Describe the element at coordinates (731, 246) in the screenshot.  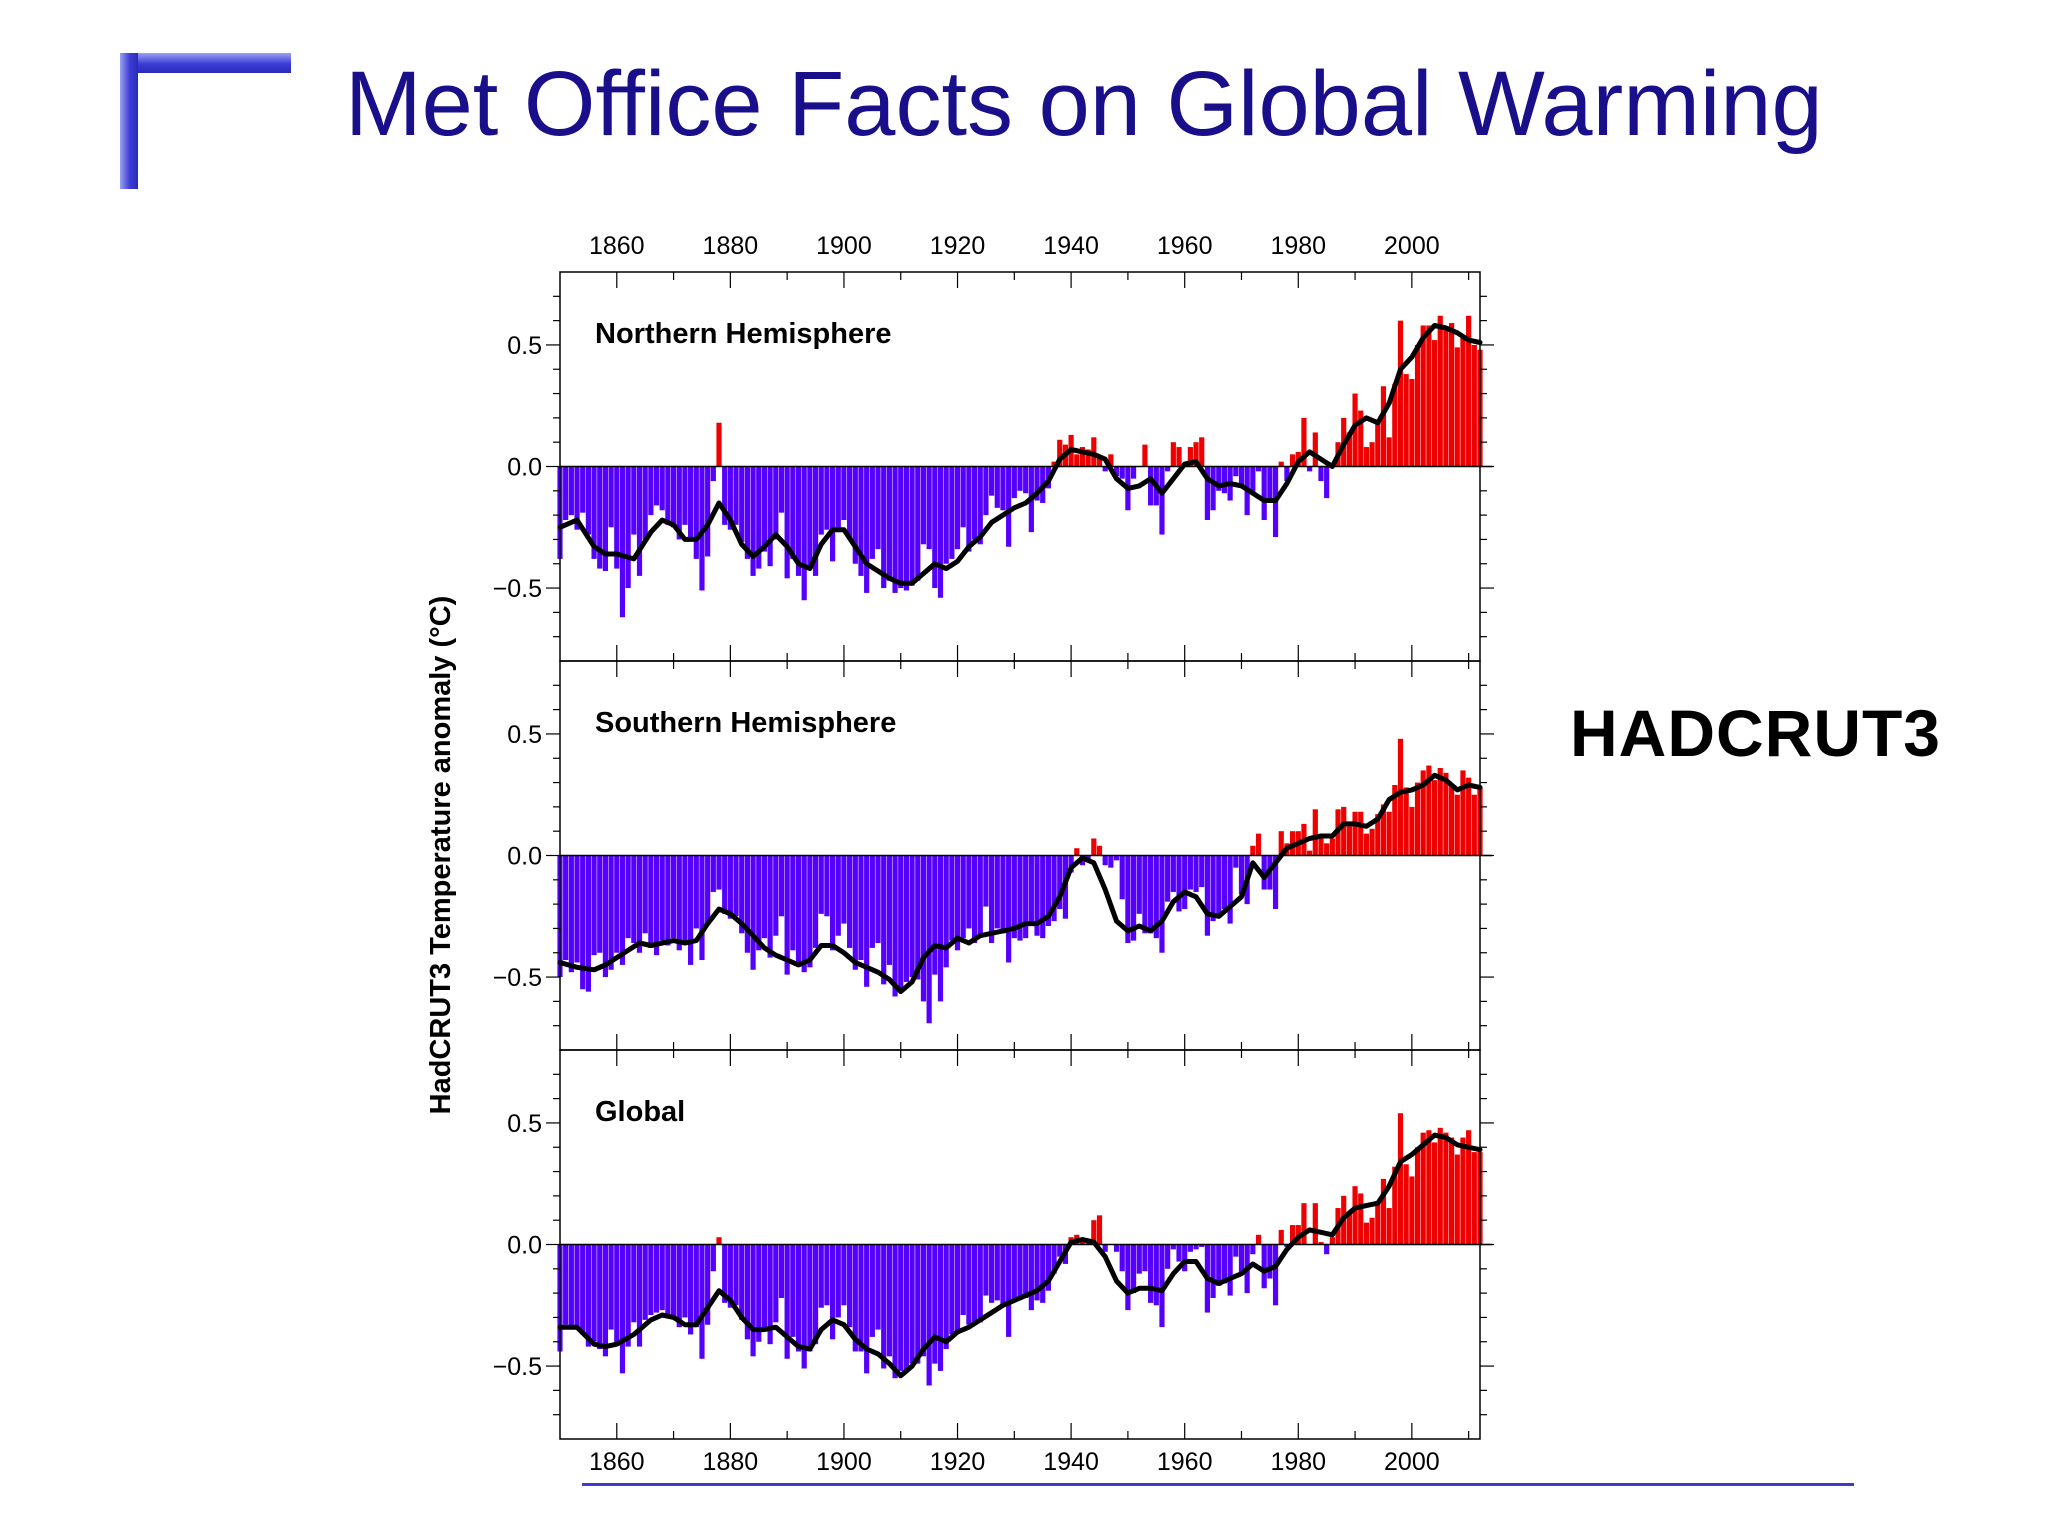
I see `x-tick-label-top: 1880` at that location.